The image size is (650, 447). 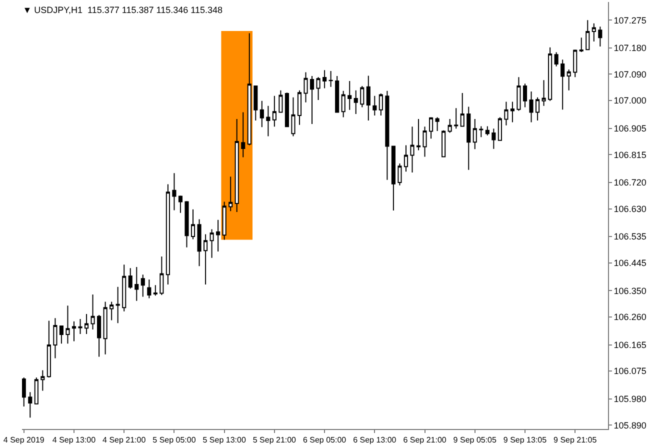 I want to click on y-tick-label: 106.905, so click(x=630, y=129).